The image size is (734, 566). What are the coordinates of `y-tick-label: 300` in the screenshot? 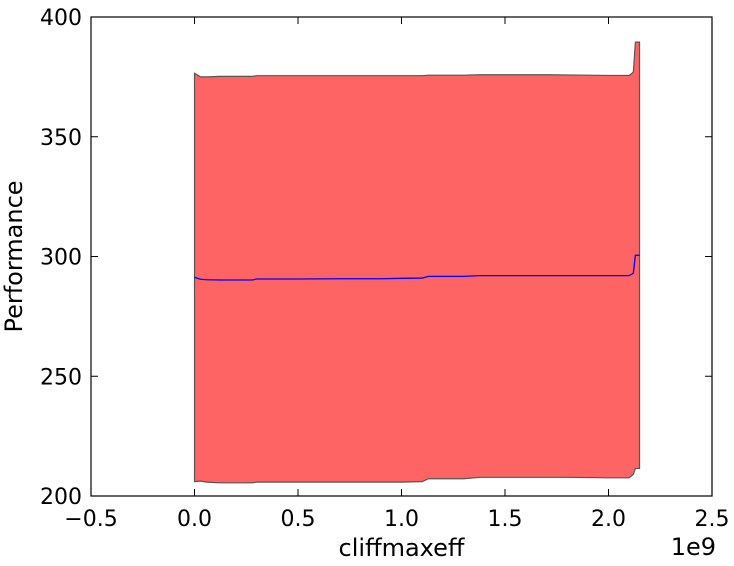 It's located at (61, 258).